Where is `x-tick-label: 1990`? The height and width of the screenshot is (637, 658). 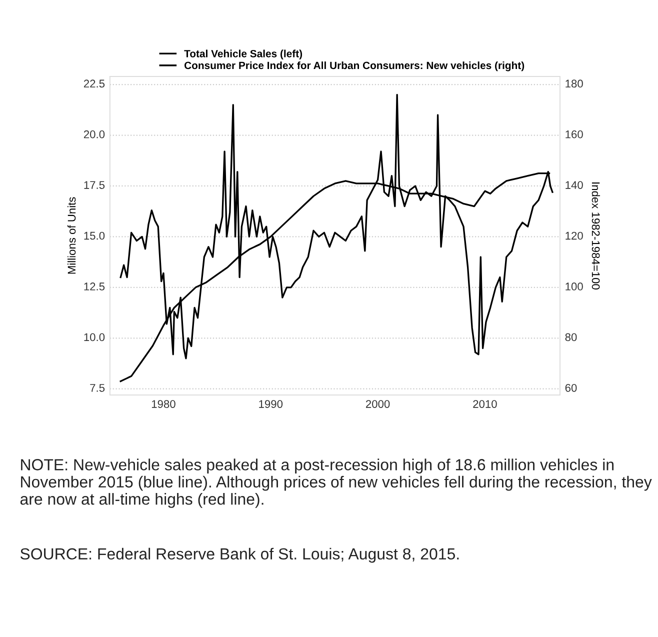
x-tick-label: 1990 is located at coordinates (271, 404).